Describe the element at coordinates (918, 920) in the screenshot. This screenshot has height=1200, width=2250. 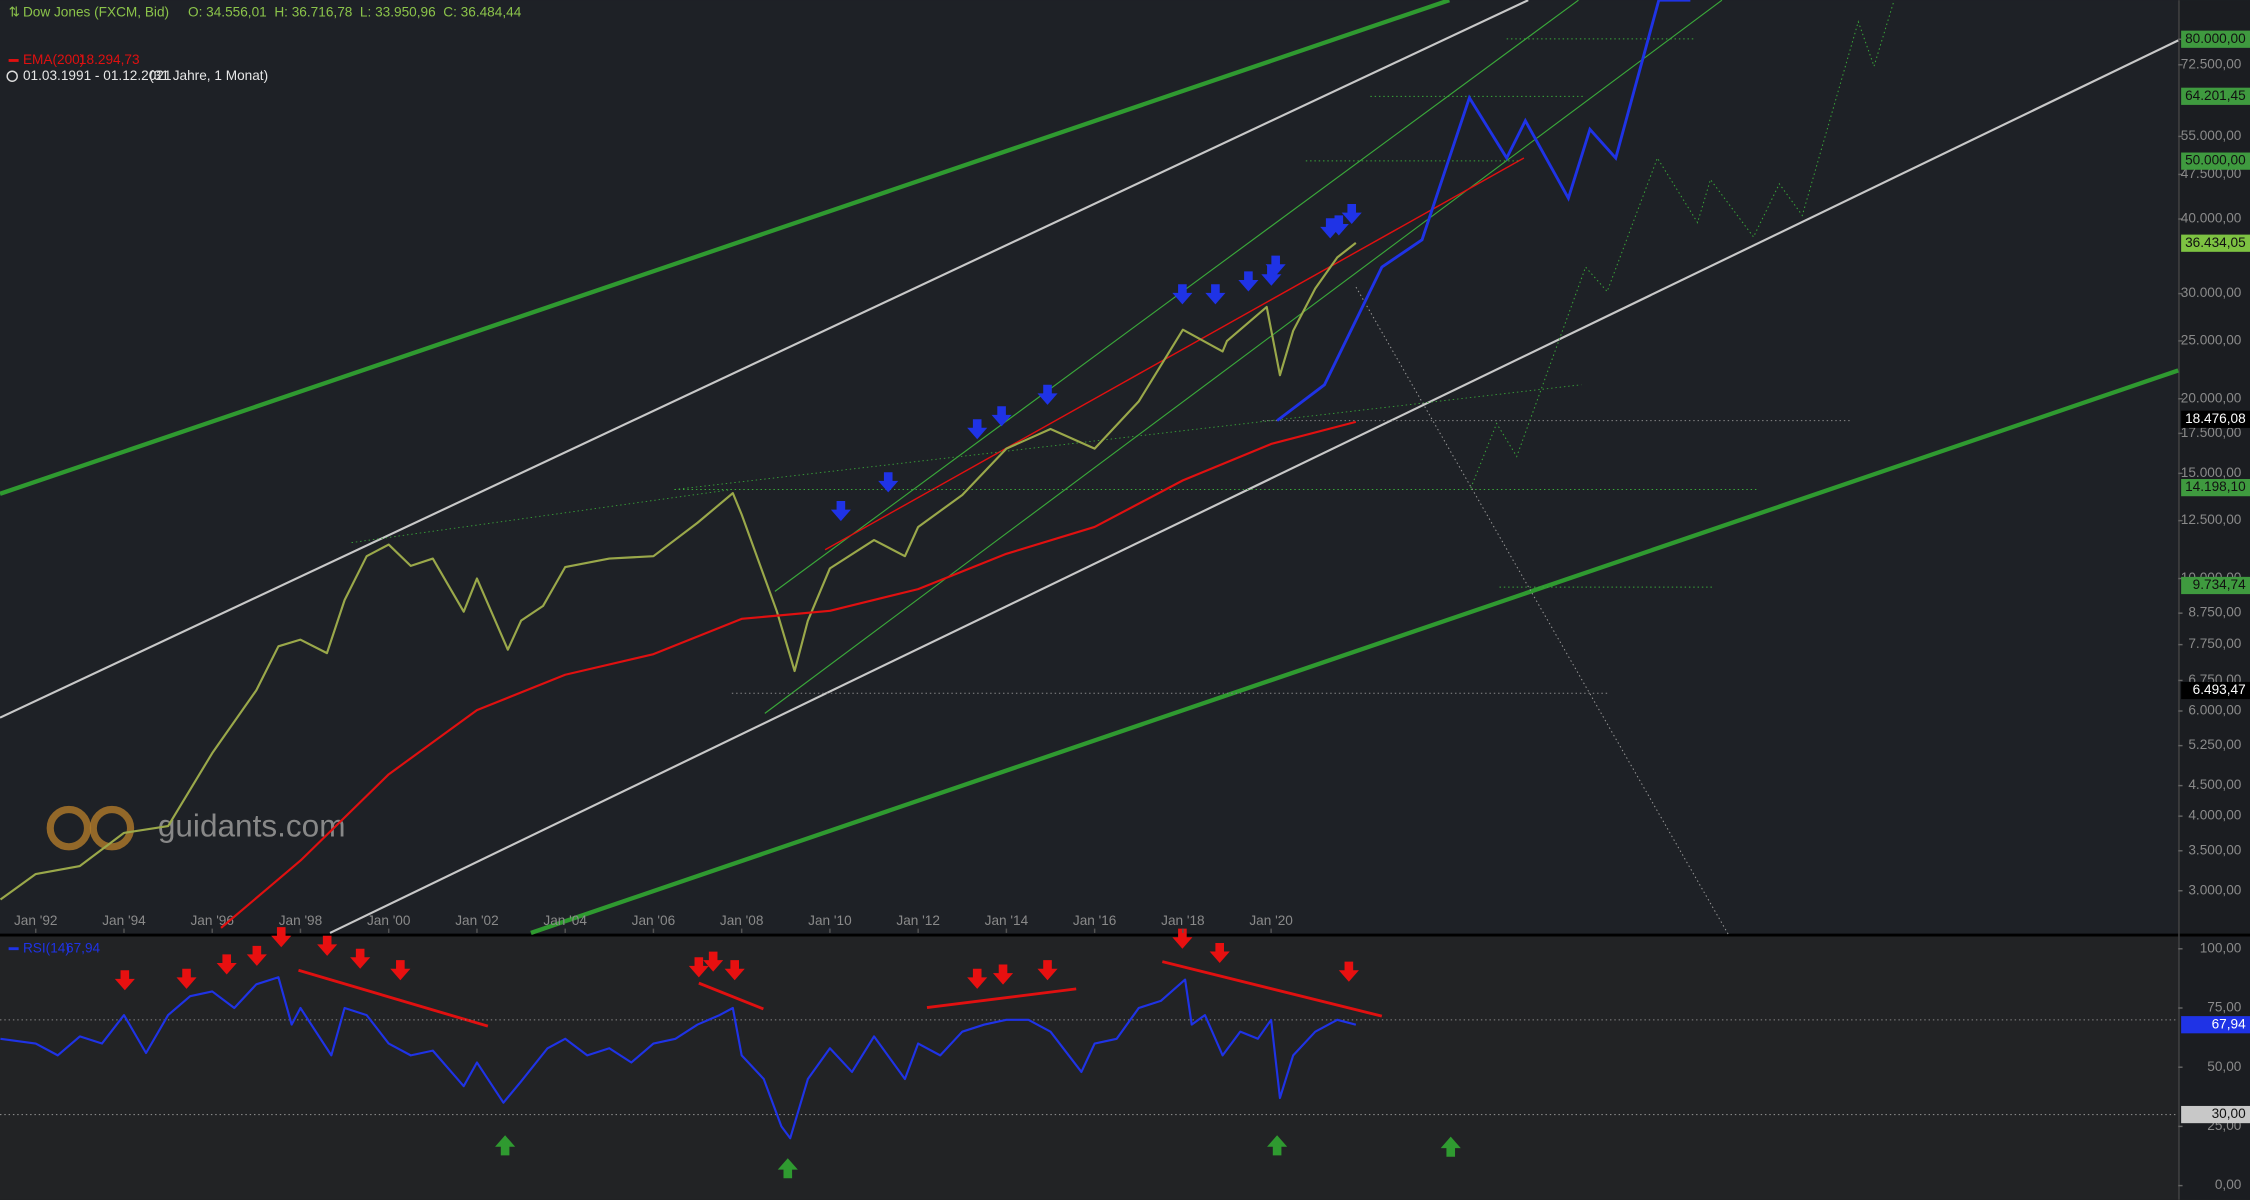
I see `x-tick-label: Jan '12` at that location.